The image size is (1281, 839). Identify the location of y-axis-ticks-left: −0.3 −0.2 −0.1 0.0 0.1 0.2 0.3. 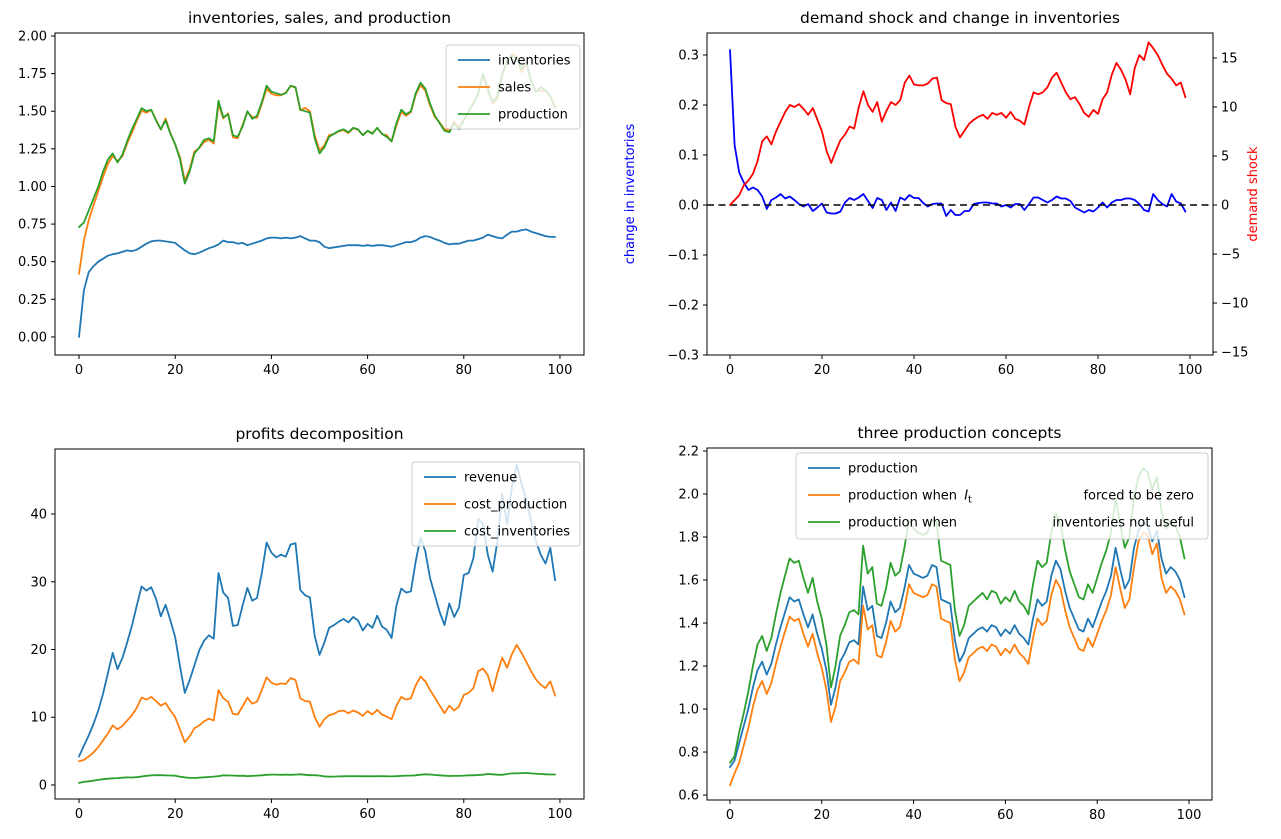
(687, 206).